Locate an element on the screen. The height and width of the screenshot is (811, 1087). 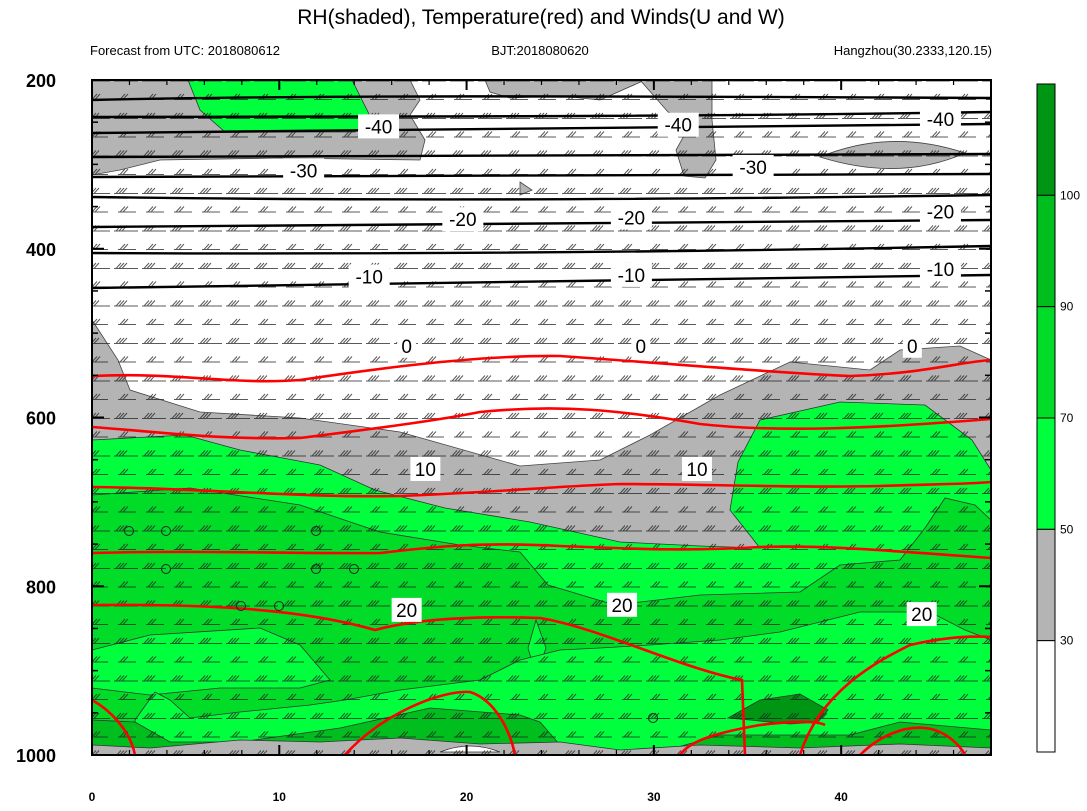
y-tick-label: 1000 is located at coordinates (36, 756).